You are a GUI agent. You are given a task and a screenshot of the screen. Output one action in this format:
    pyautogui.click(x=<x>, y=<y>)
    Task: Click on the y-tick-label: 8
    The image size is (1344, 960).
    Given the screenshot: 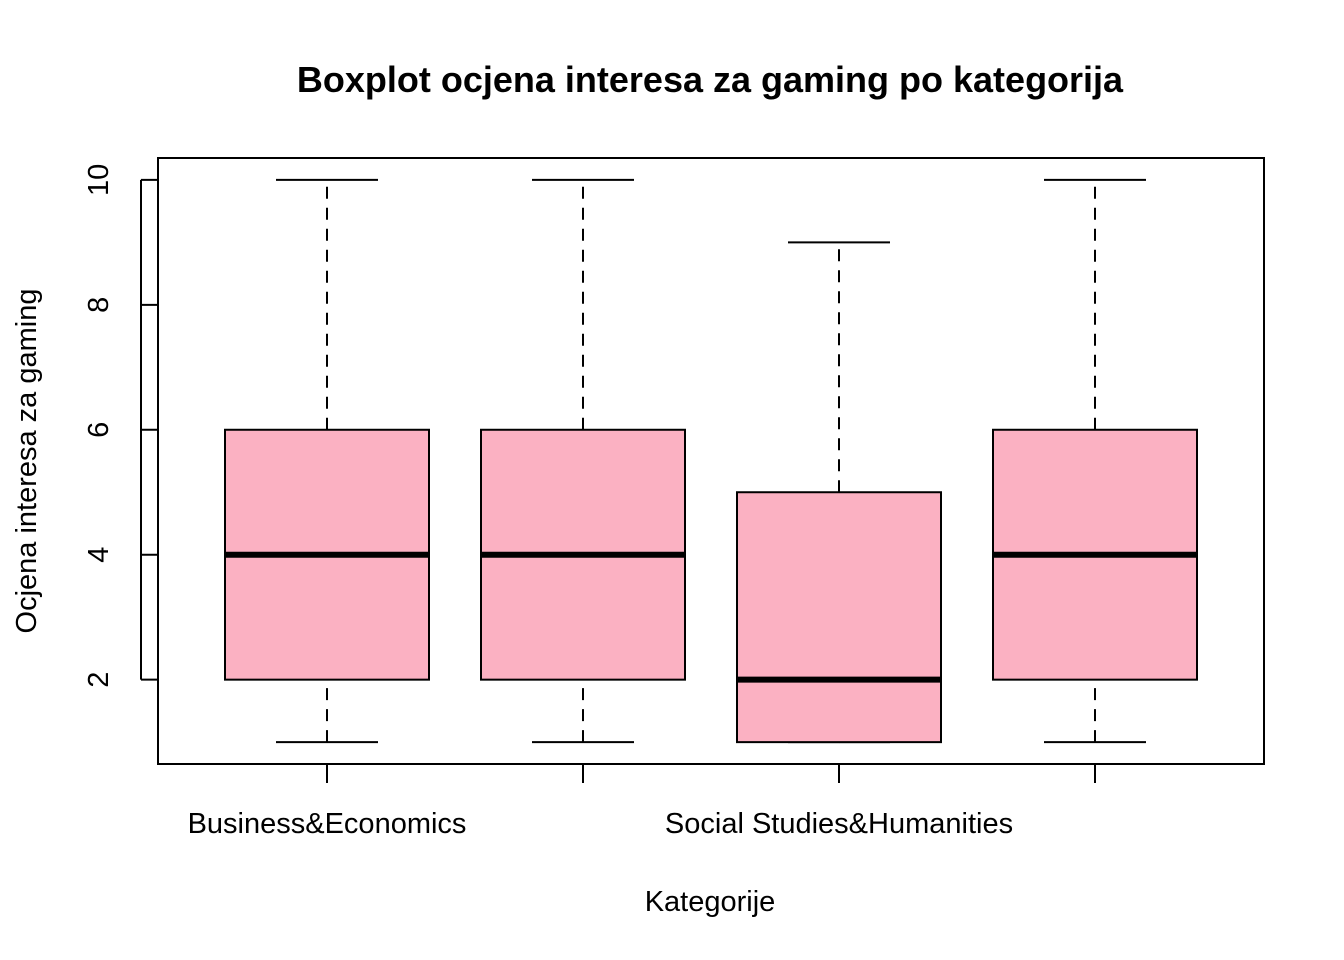 What is the action you would take?
    pyautogui.click(x=99, y=305)
    